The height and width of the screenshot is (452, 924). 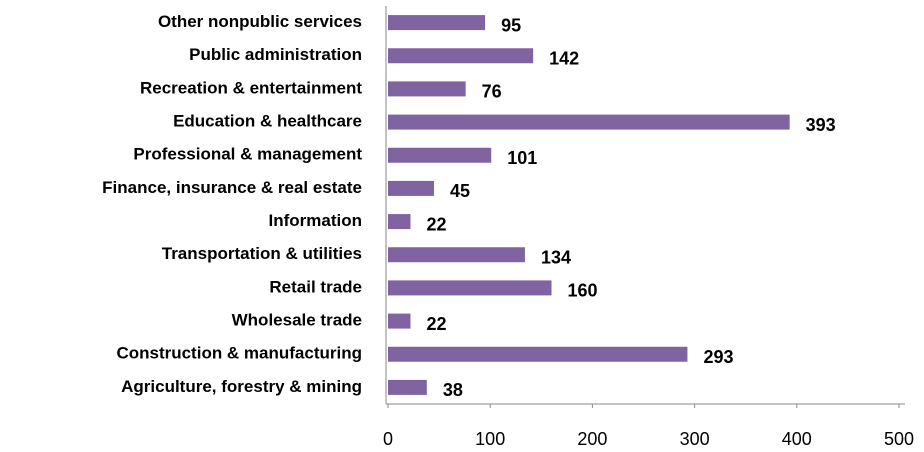 What do you see at coordinates (821, 125) in the screenshot?
I see `value-label: 393` at bounding box center [821, 125].